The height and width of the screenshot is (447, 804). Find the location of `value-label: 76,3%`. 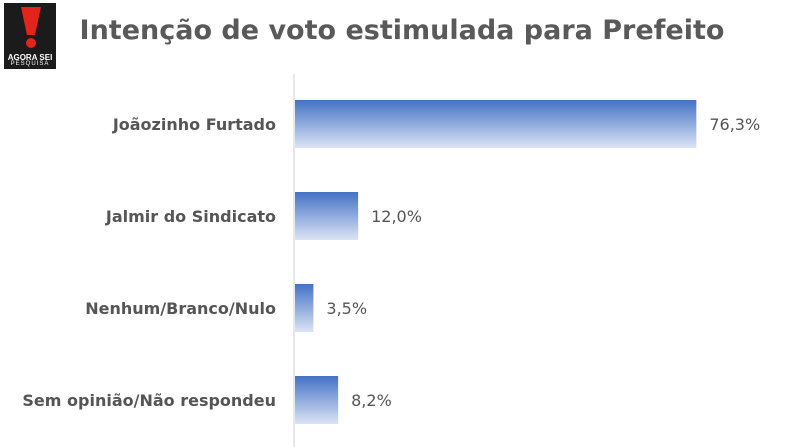

value-label: 76,3% is located at coordinates (734, 124).